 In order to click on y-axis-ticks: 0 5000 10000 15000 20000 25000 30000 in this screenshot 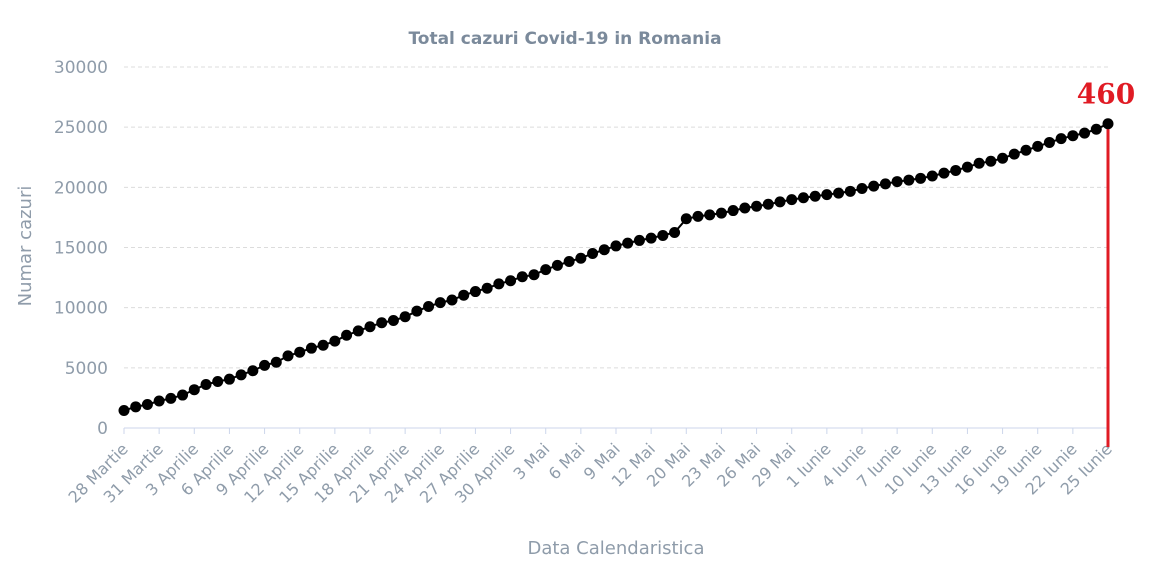, I will do `click(81, 248)`.